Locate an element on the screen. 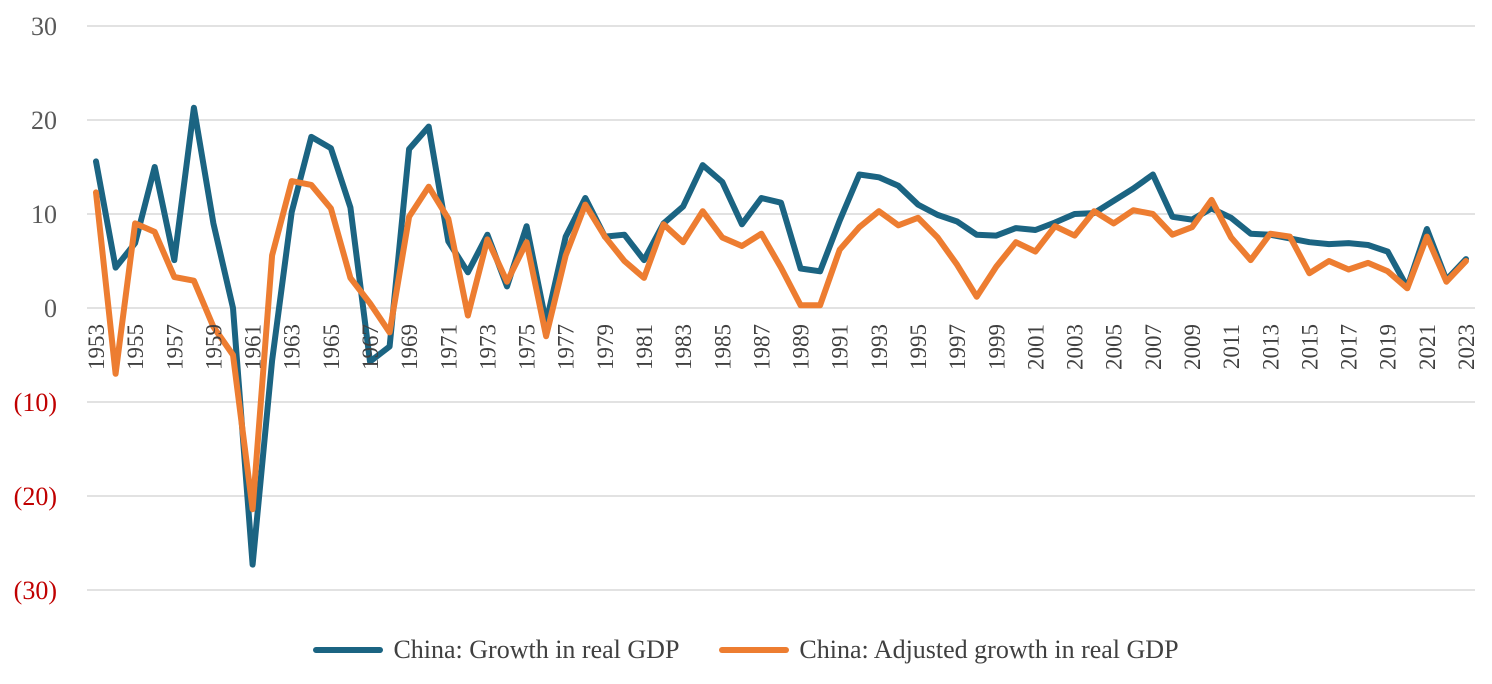 Image resolution: width=1492 pixels, height=684 pixels. x-tick-label: 2023 is located at coordinates (1466, 347).